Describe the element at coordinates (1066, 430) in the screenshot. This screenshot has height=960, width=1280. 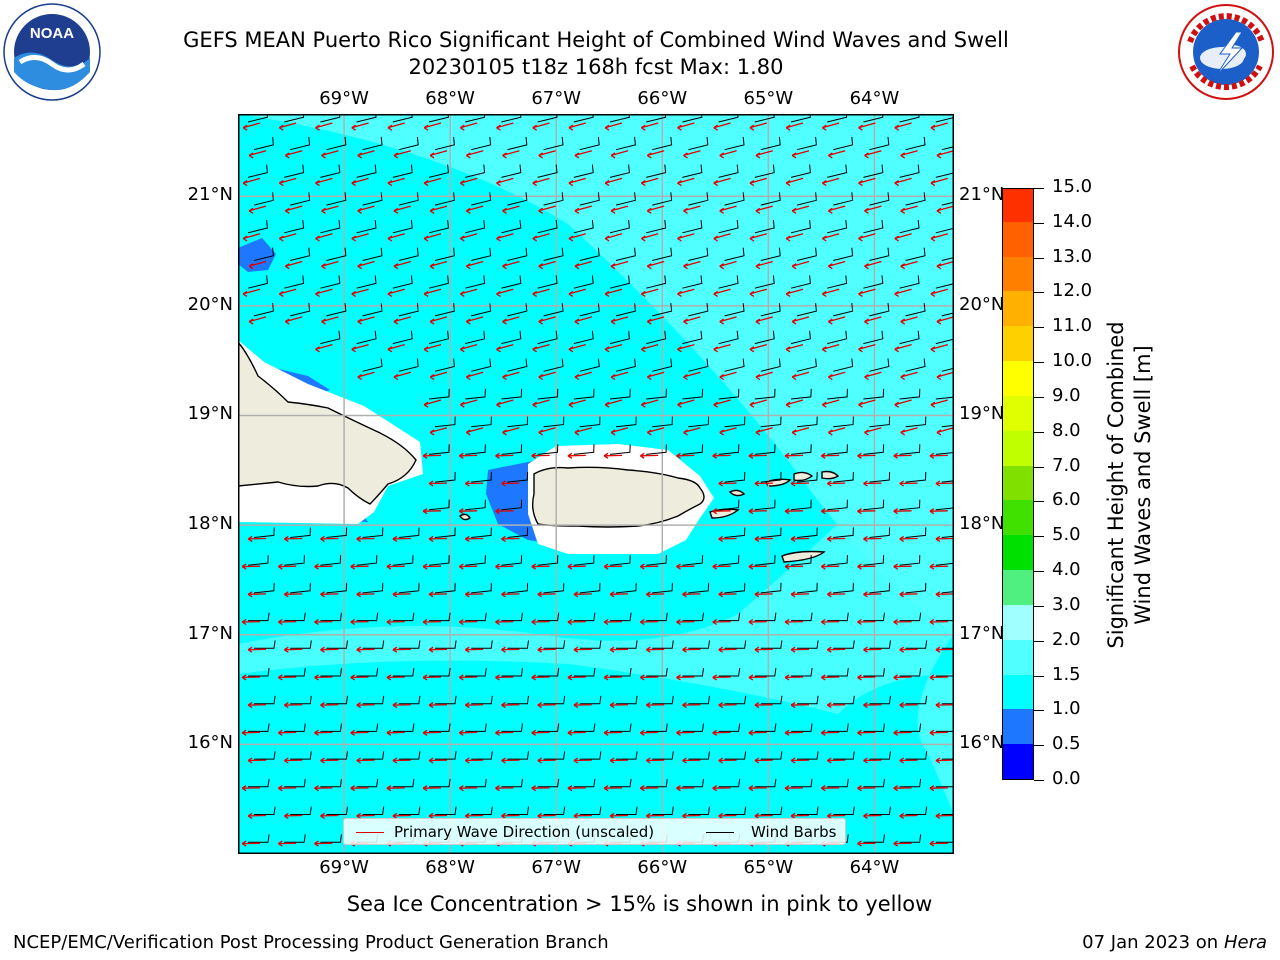
I see `colorbar-tick-label: 8.0` at that location.